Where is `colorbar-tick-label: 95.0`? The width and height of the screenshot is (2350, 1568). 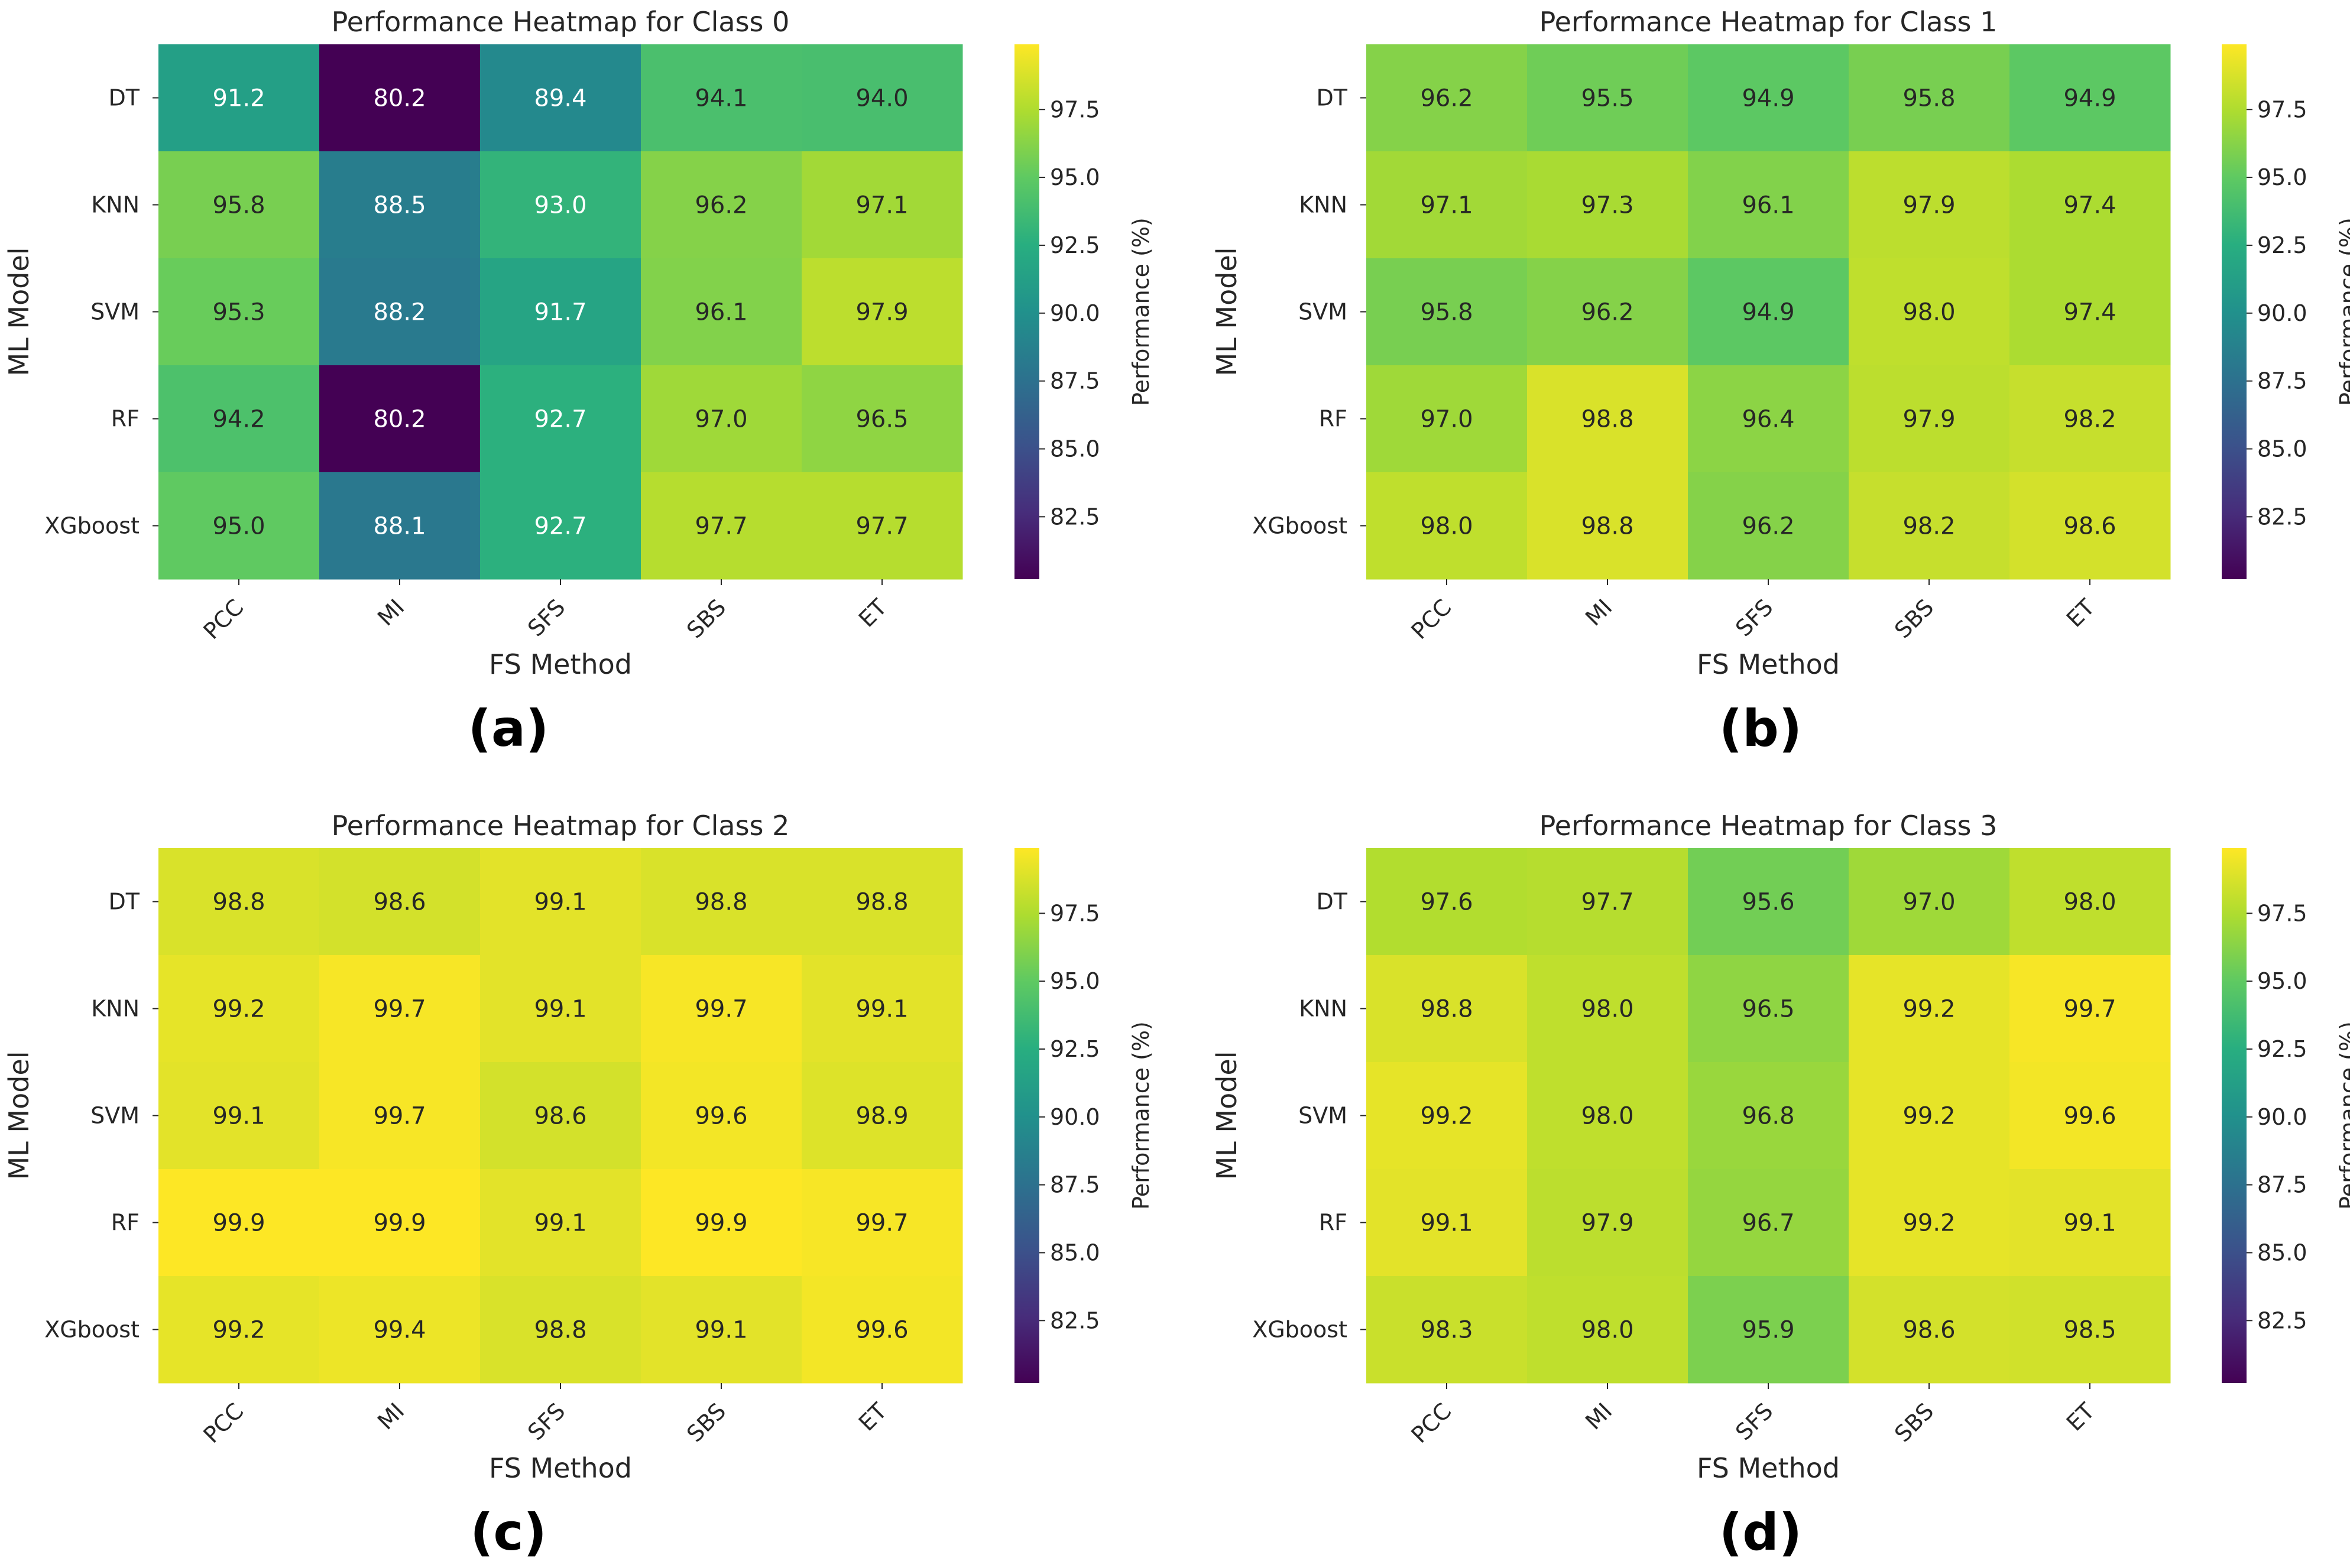
colorbar-tick-label: 95.0 is located at coordinates (2282, 177).